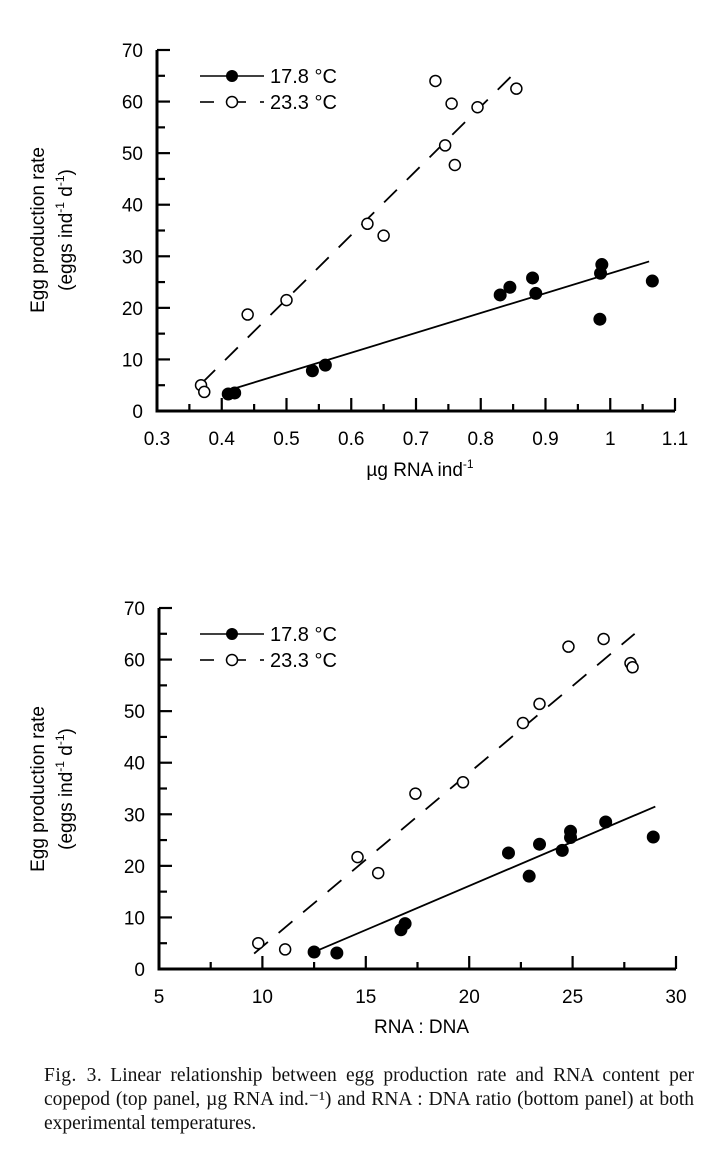  Describe the element at coordinates (286, 439) in the screenshot. I see `x-tick-label: 0.5` at that location.